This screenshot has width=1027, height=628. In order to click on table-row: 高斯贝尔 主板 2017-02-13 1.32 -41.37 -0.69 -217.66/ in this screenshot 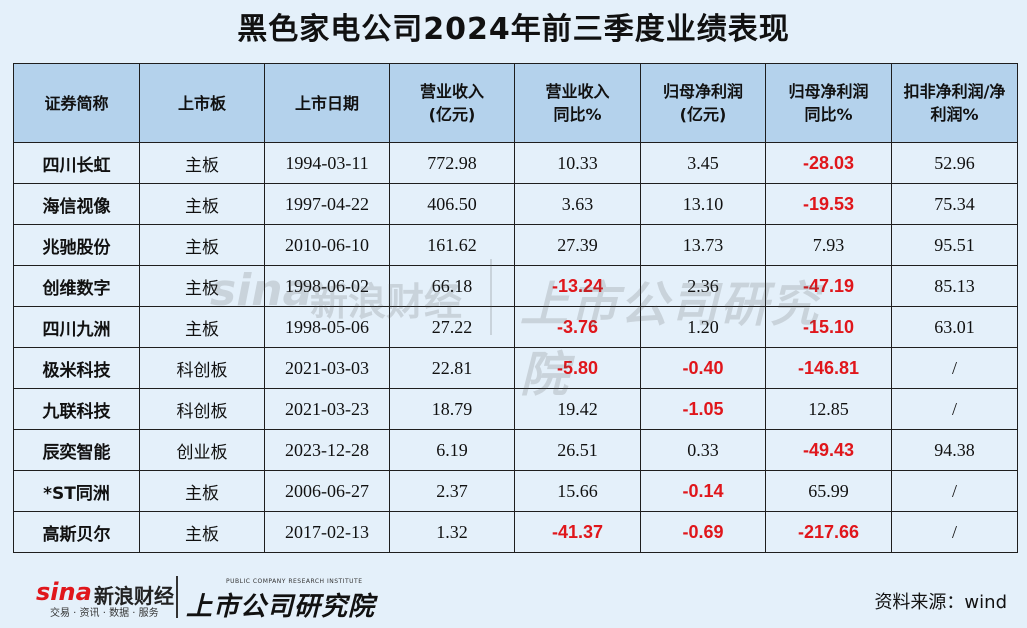, I will do `click(515, 532)`.